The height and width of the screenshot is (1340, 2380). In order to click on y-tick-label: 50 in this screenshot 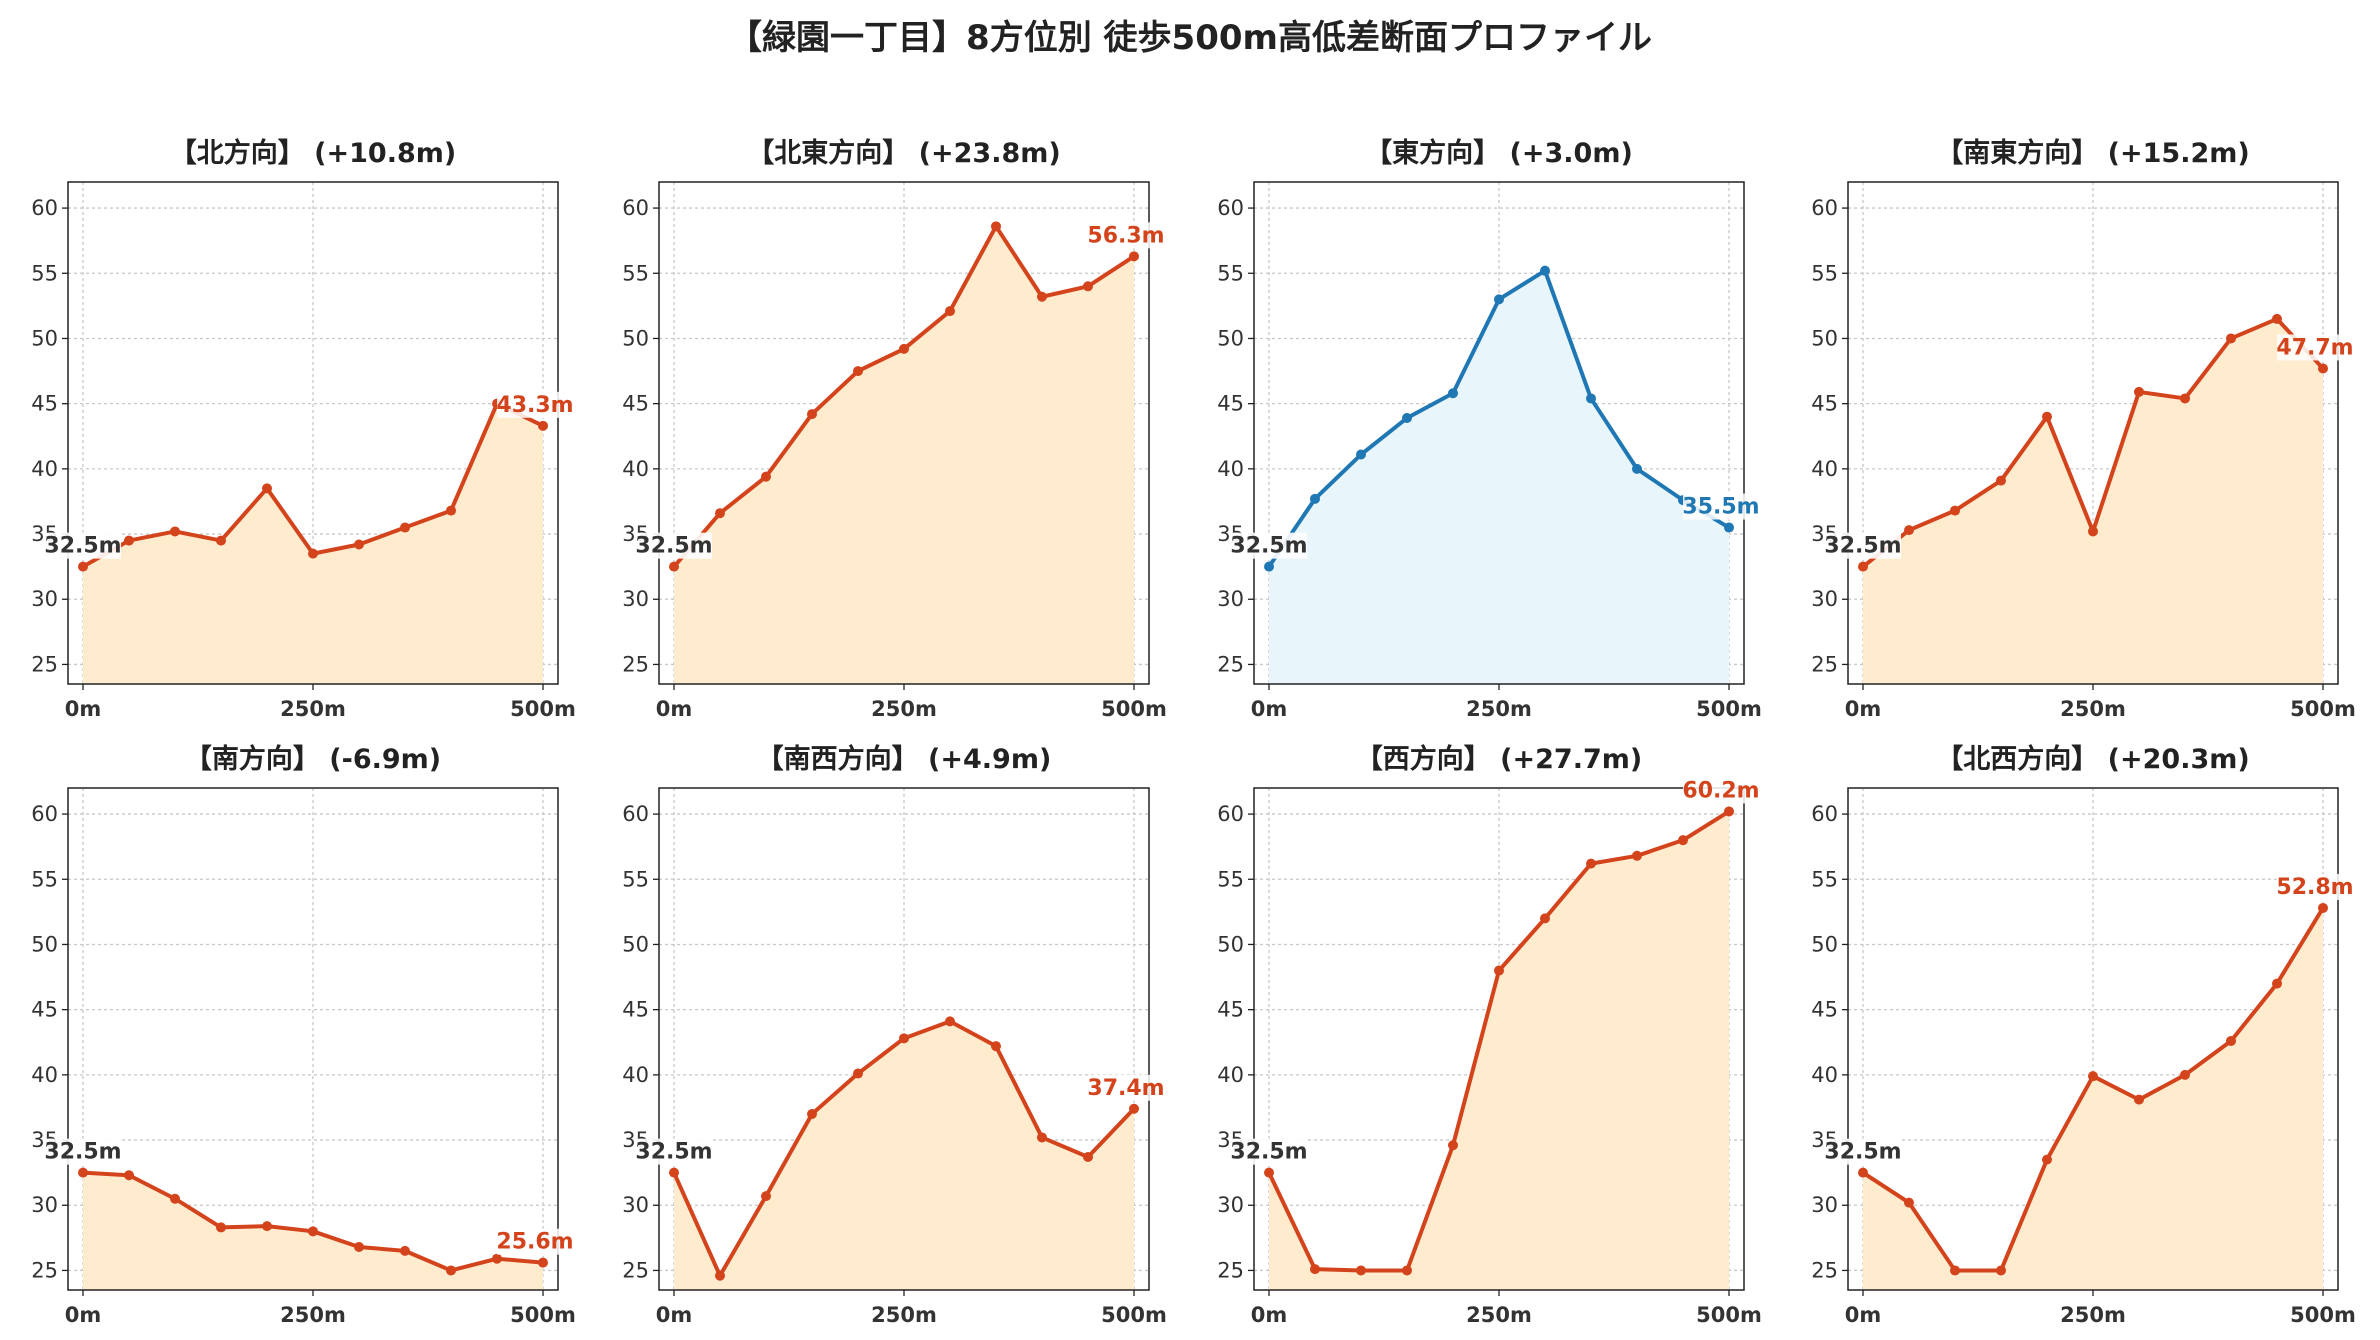, I will do `click(1230, 338)`.